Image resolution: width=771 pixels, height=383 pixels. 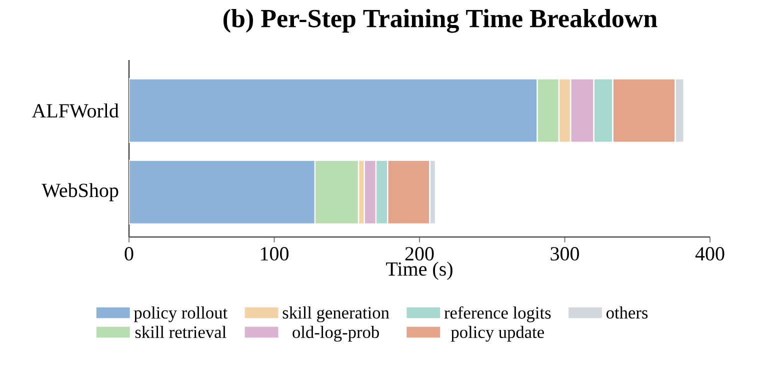 What do you see at coordinates (129, 254) in the screenshot?
I see `x-tick-label: 0` at bounding box center [129, 254].